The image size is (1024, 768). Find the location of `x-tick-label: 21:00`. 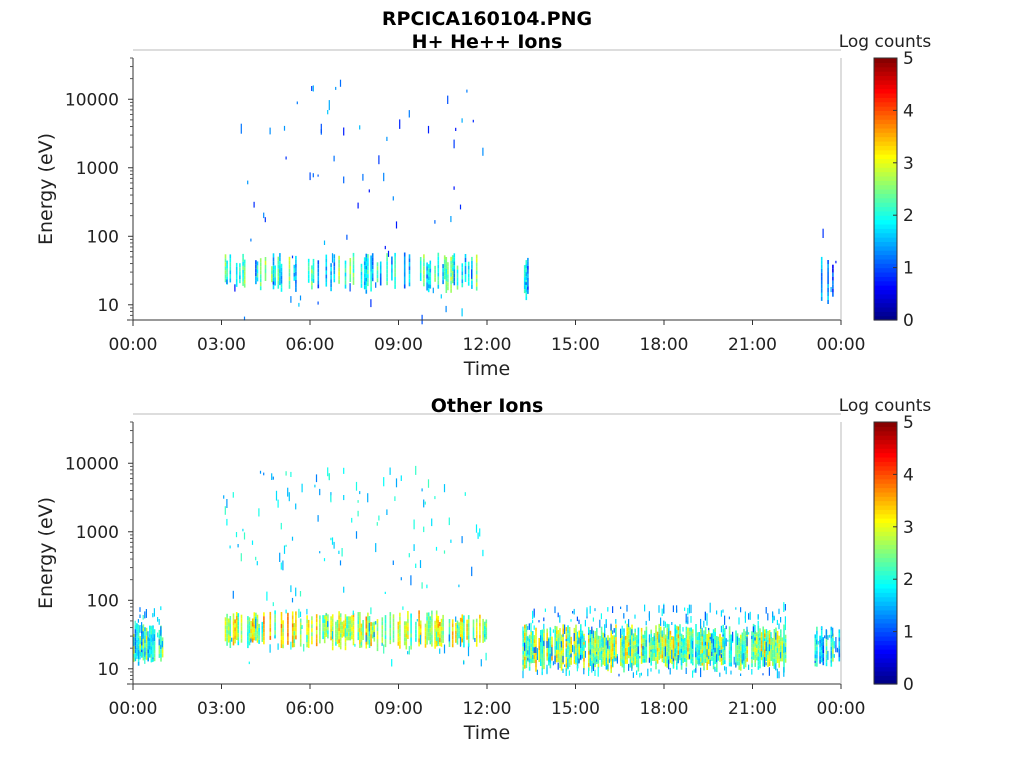

x-tick-label: 21:00 is located at coordinates (752, 709).